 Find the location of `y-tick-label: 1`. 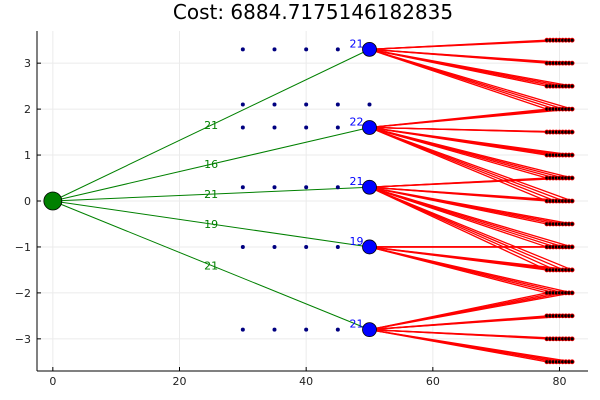

y-tick-label: 1 is located at coordinates (27, 155).